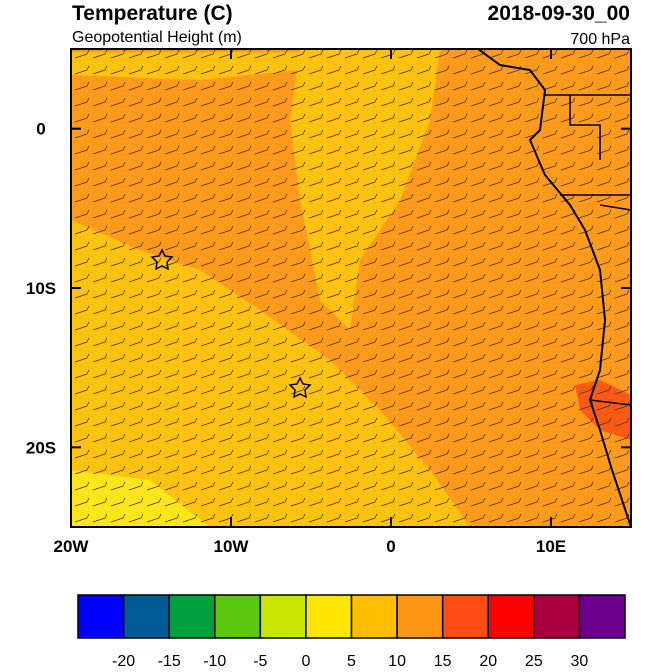 This screenshot has height=672, width=650. I want to click on colorbar-label: 10, so click(397, 660).